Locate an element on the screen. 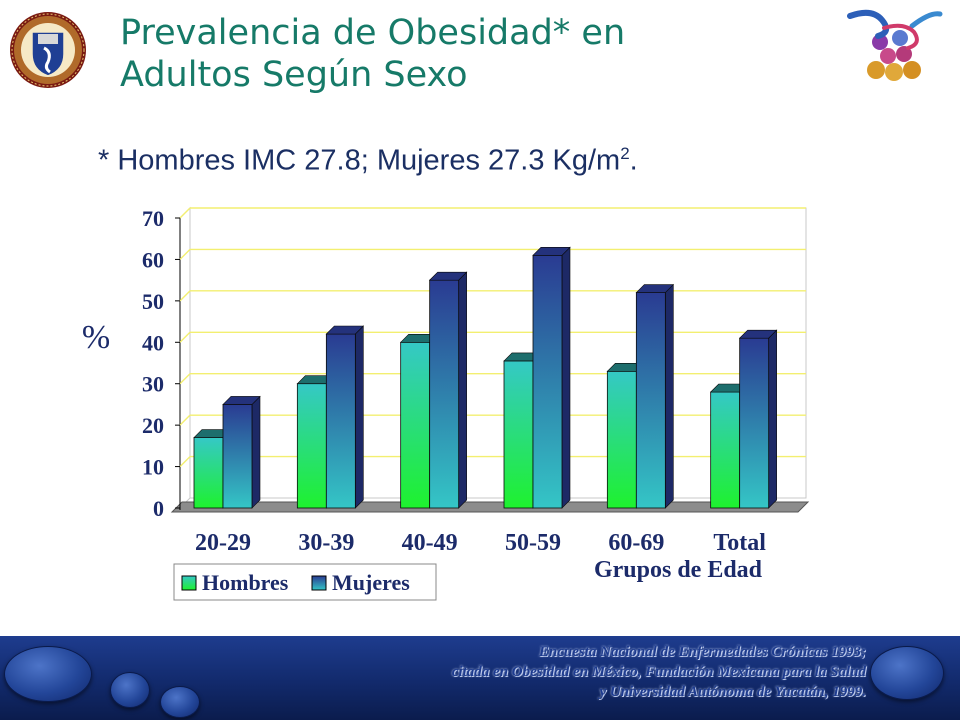 Image resolution: width=960 pixels, height=720 pixels. bmi-note-period: . is located at coordinates (633, 160).